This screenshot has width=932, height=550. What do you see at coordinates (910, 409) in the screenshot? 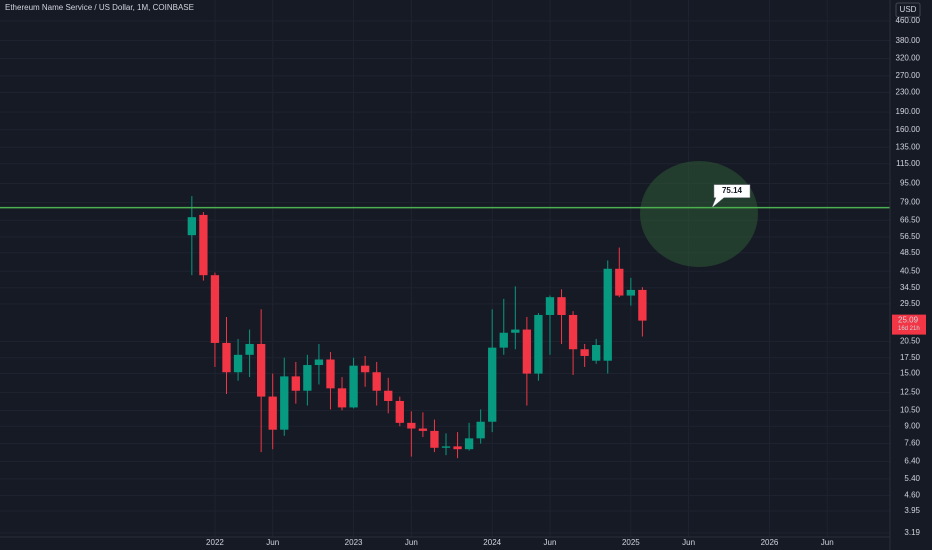
I see `y-tick-label: 10.50` at bounding box center [910, 409].